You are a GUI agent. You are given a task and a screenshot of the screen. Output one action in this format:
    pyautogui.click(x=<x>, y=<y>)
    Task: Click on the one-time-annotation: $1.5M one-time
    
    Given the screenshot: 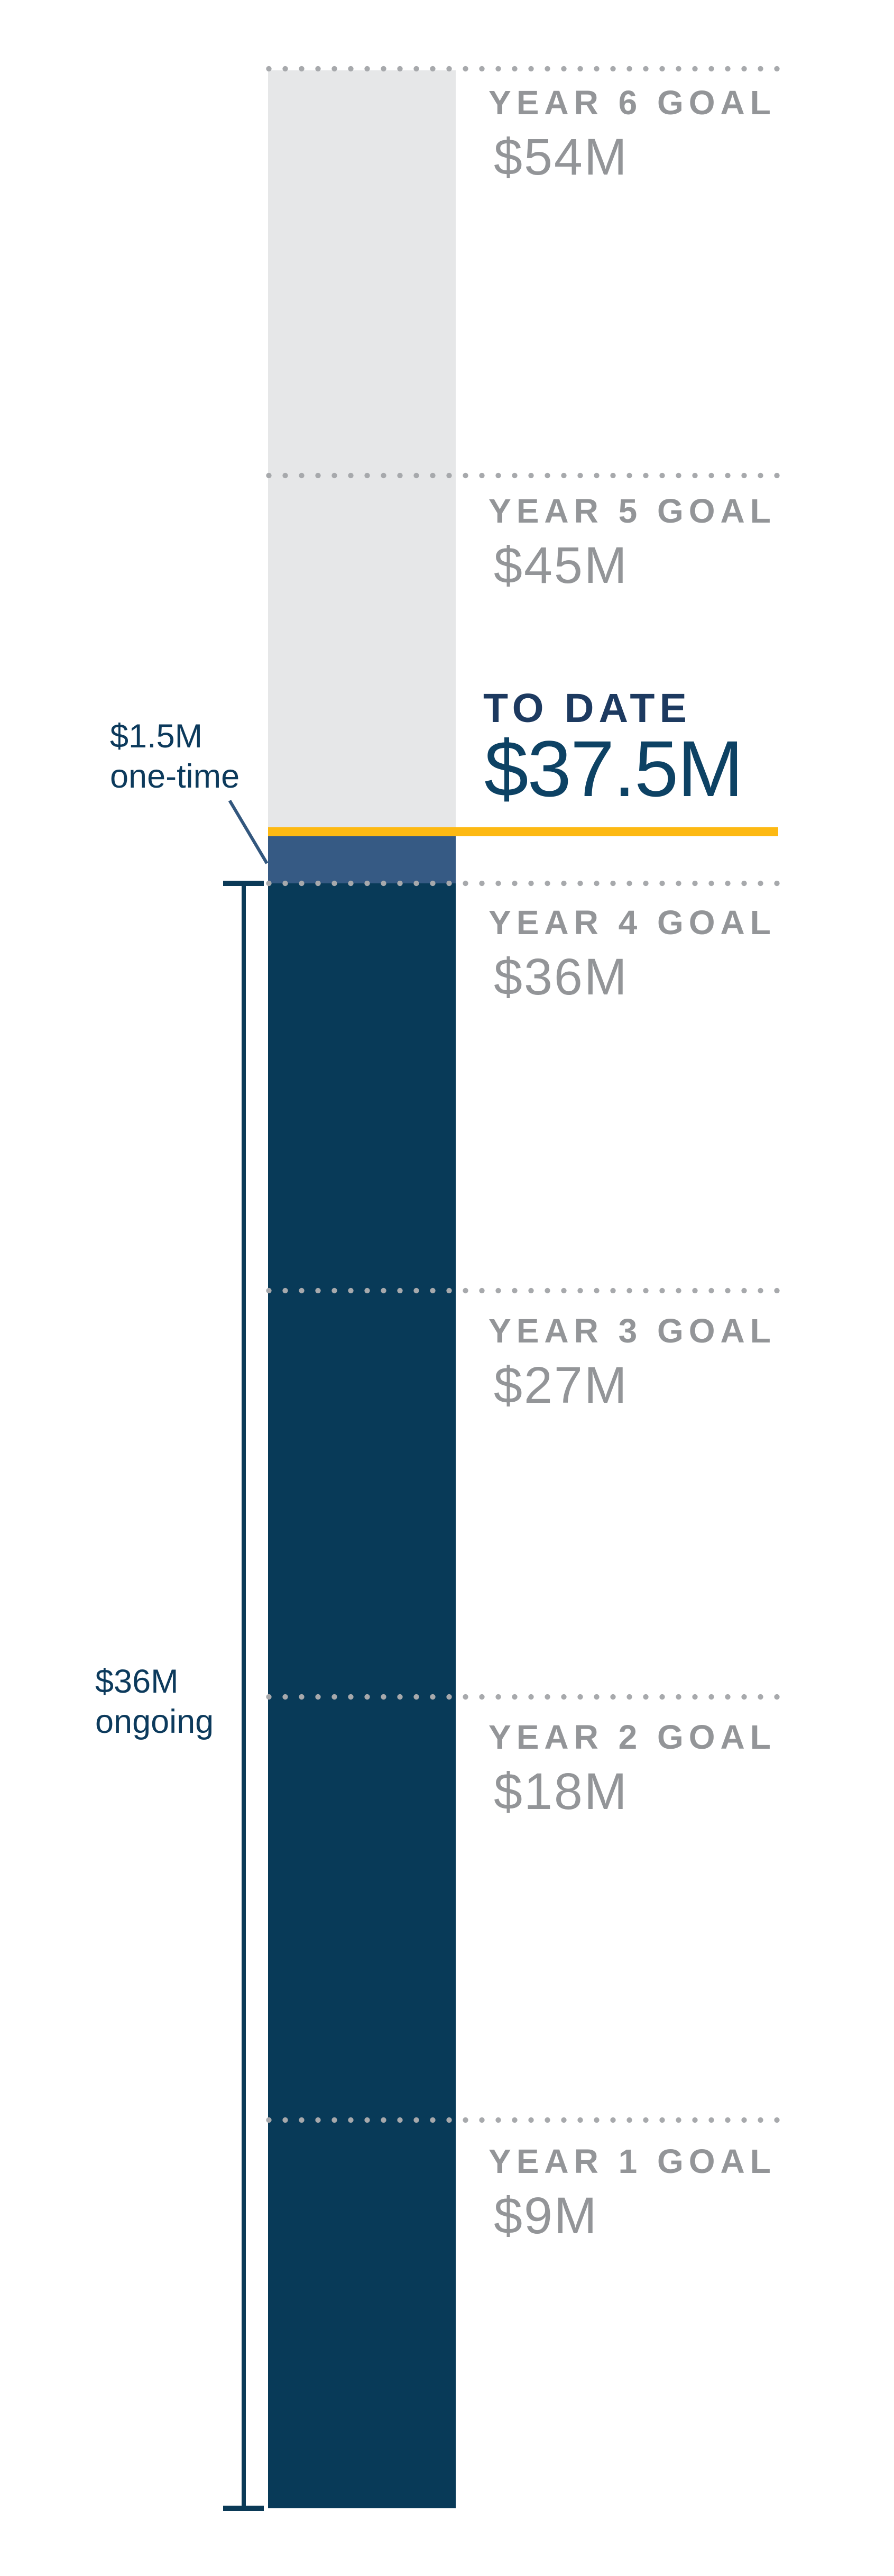 What is the action you would take?
    pyautogui.click(x=174, y=756)
    